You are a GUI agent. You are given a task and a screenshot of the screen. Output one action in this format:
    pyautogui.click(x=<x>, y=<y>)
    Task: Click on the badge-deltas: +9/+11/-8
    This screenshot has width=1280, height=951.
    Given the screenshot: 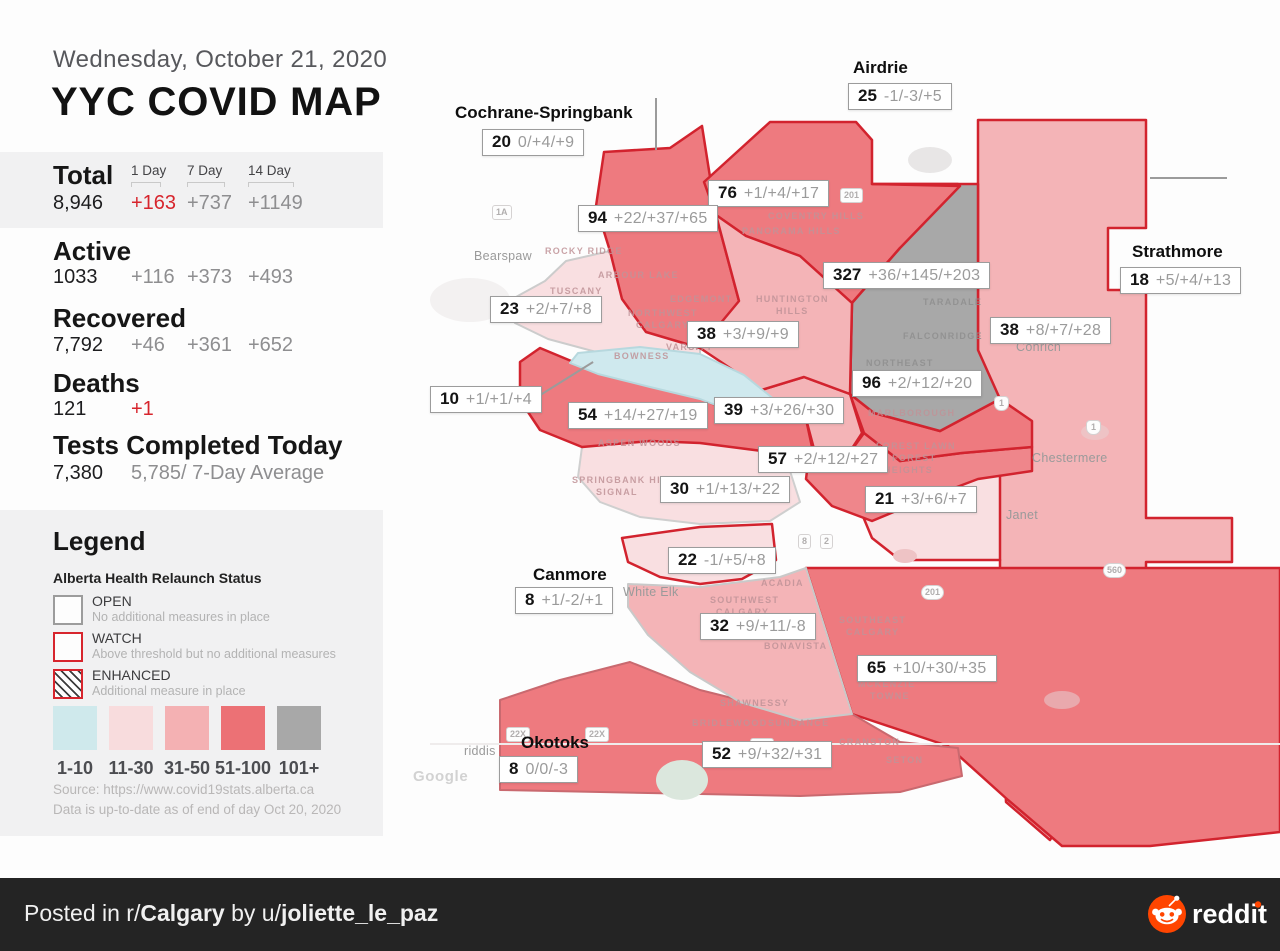 What is the action you would take?
    pyautogui.click(x=770, y=626)
    